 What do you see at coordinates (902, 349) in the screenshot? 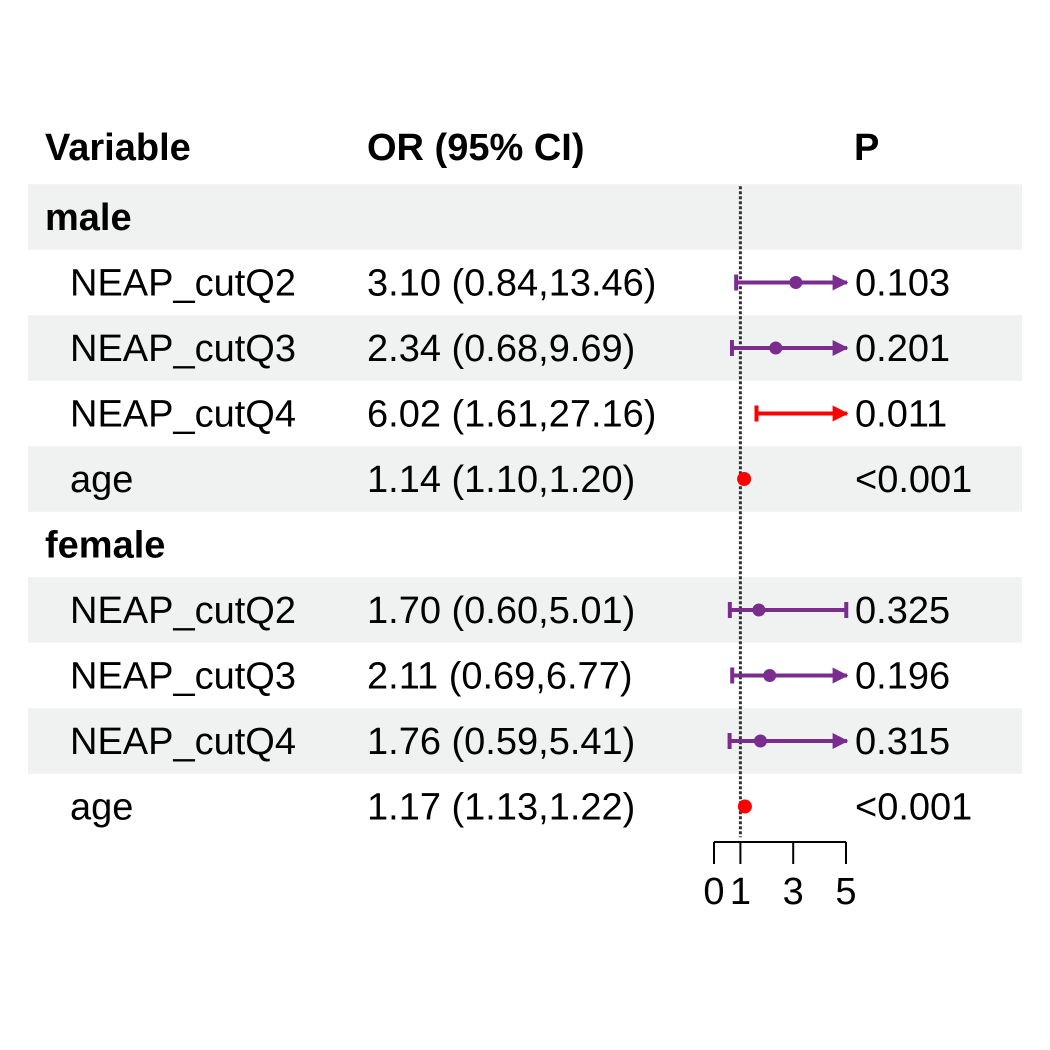
I see `p-value: 0.201` at bounding box center [902, 349].